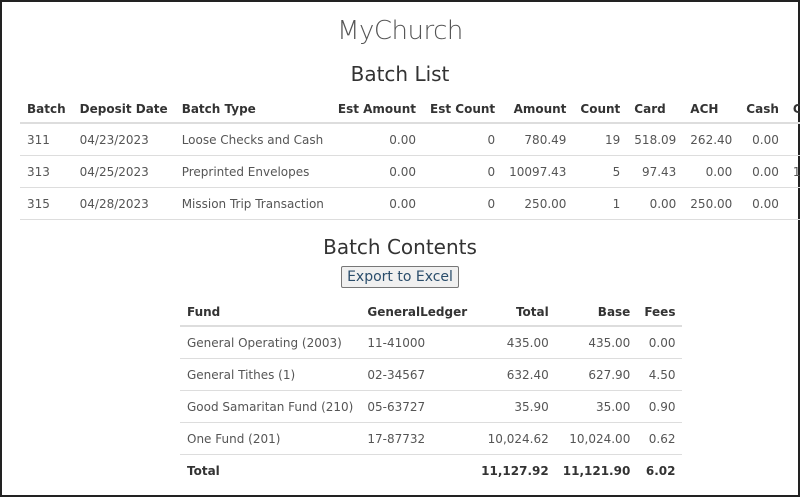 Image resolution: width=800 pixels, height=497 pixels. I want to click on base-sum: 11,121.90, so click(596, 470).